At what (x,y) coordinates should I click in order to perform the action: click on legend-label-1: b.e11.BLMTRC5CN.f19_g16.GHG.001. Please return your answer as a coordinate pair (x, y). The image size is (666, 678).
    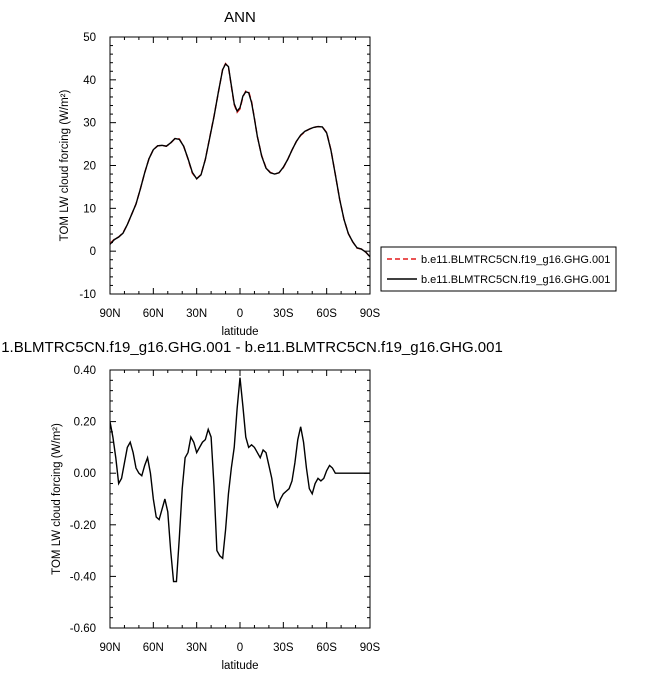
    Looking at the image, I should click on (515, 280).